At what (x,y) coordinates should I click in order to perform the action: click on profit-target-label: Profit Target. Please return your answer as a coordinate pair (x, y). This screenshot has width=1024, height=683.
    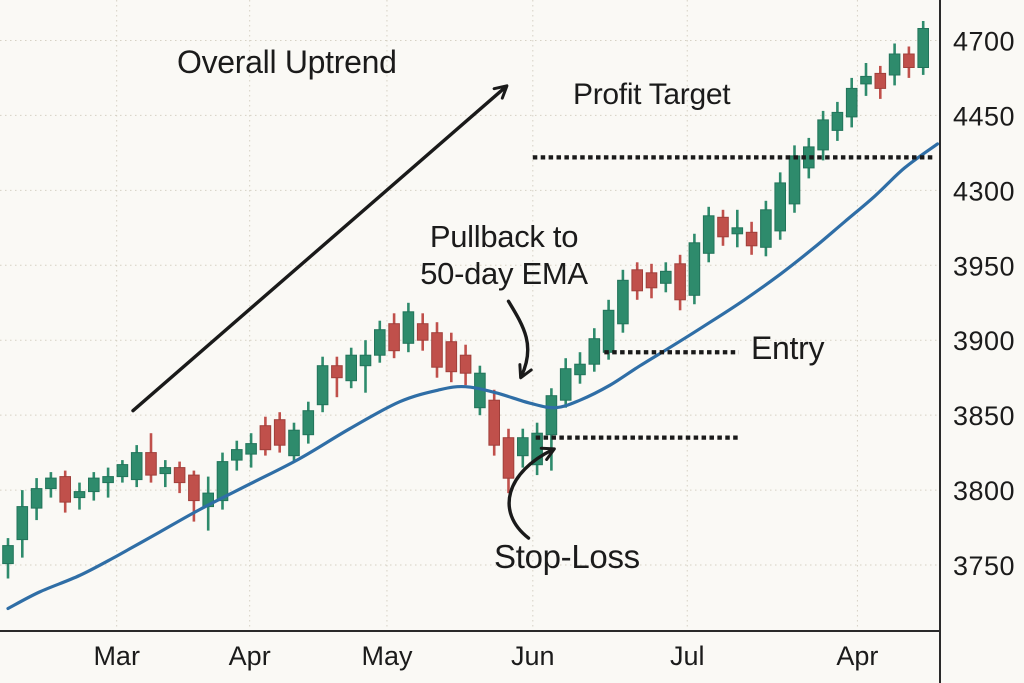
    Looking at the image, I should click on (652, 94).